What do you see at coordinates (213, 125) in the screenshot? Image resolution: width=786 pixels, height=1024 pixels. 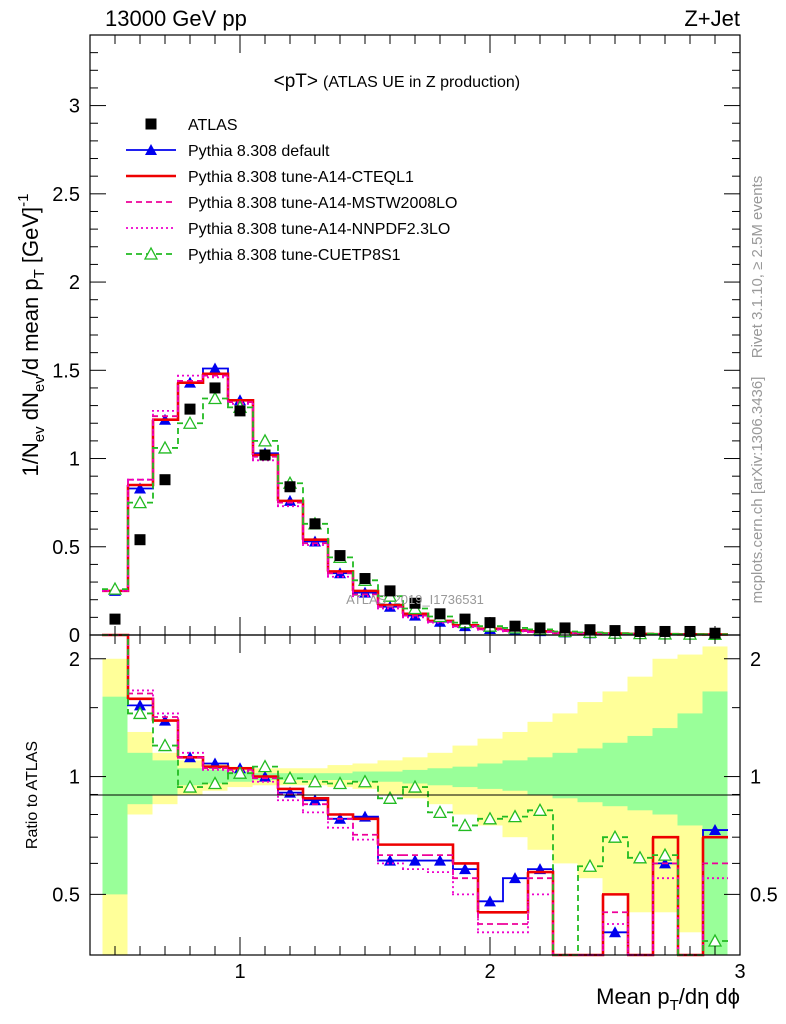 I see `legend-label: ATLAS` at bounding box center [213, 125].